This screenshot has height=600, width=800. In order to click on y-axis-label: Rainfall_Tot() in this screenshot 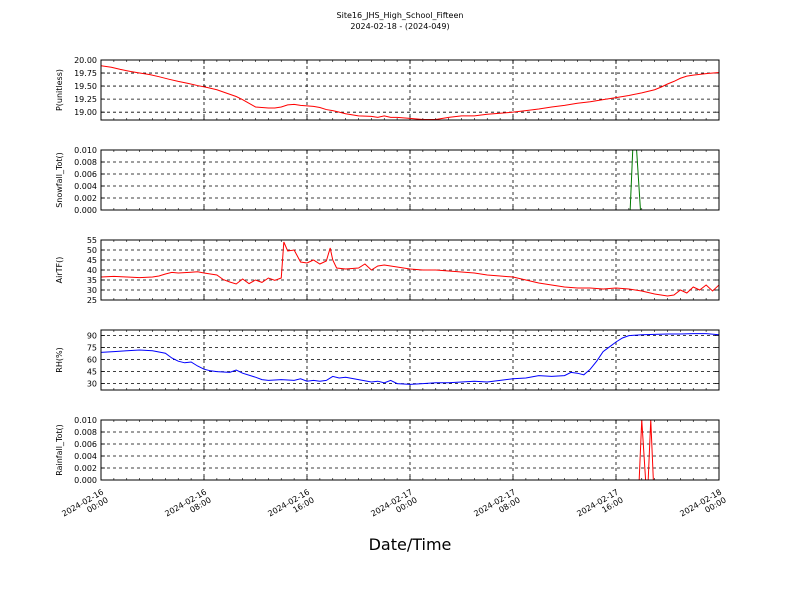, I will do `click(59, 450)`.